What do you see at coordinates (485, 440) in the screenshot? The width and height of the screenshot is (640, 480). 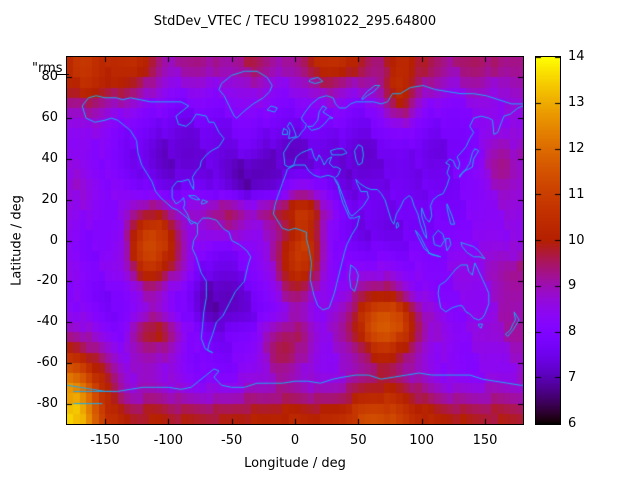 I see `x-tick-label: 150` at bounding box center [485, 440].